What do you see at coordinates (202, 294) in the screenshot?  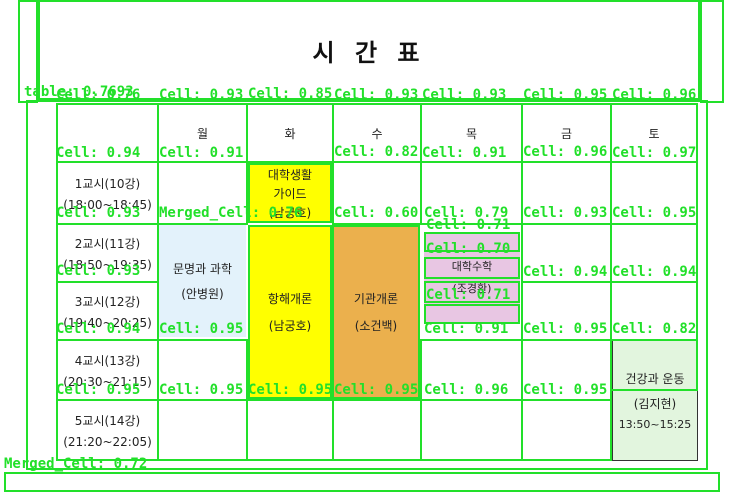 I see `course-teacher: (안병원)` at bounding box center [202, 294].